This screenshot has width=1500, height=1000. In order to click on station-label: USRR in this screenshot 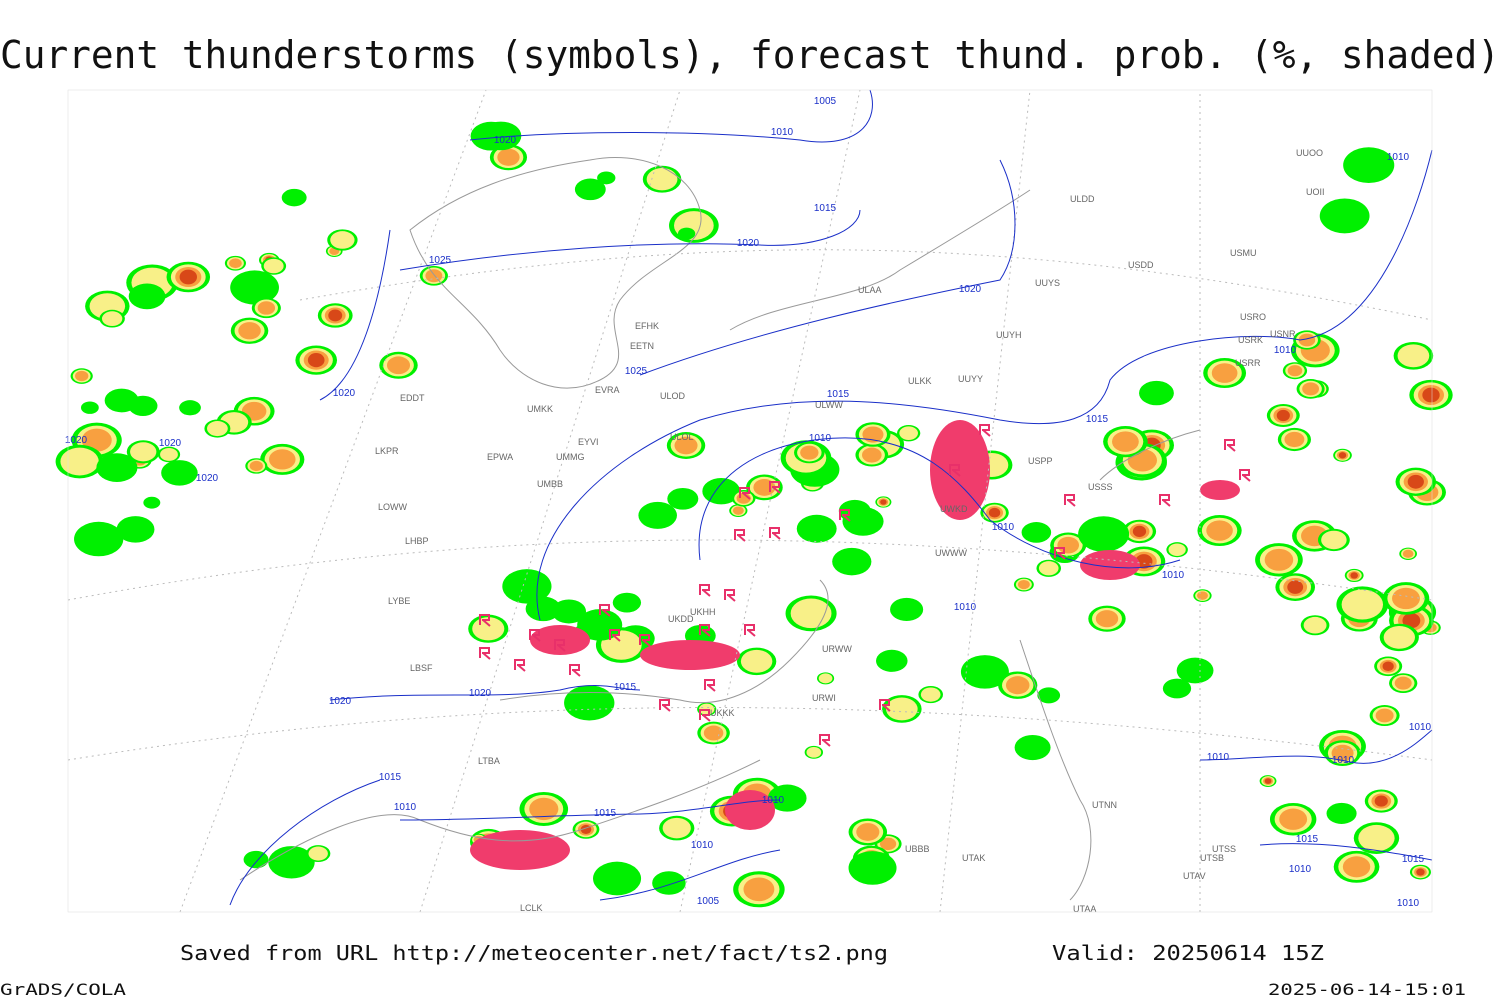, I will do `click(1248, 363)`.